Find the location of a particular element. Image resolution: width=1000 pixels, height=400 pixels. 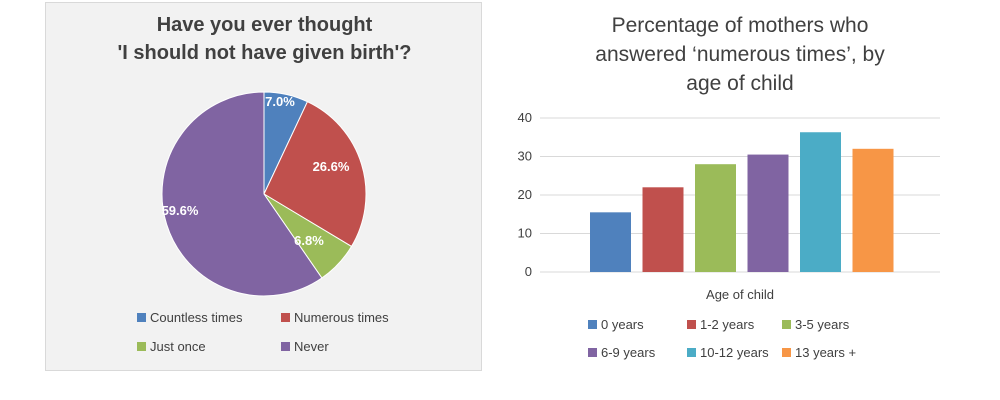

bar-3-5-years is located at coordinates (715, 218).